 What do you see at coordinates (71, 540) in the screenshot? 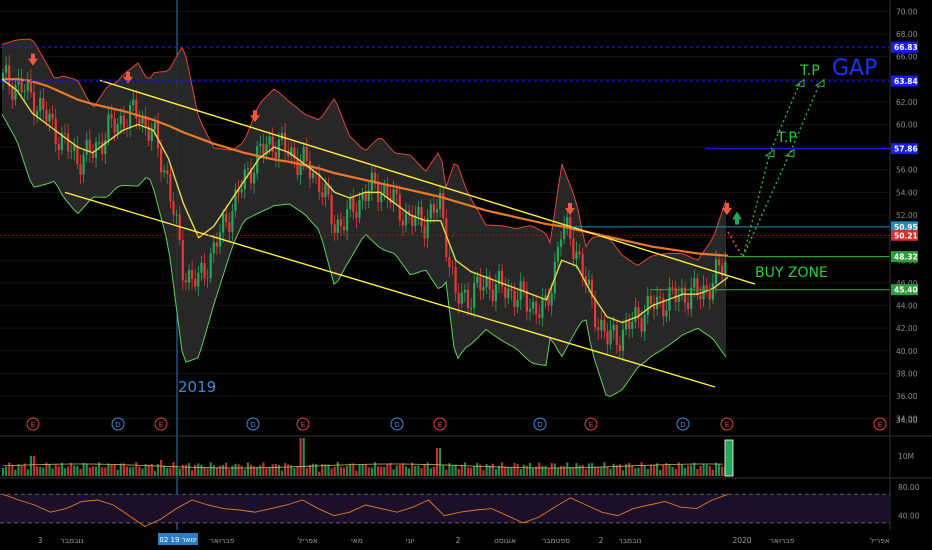
I see `time-label: נובמבר` at bounding box center [71, 540].